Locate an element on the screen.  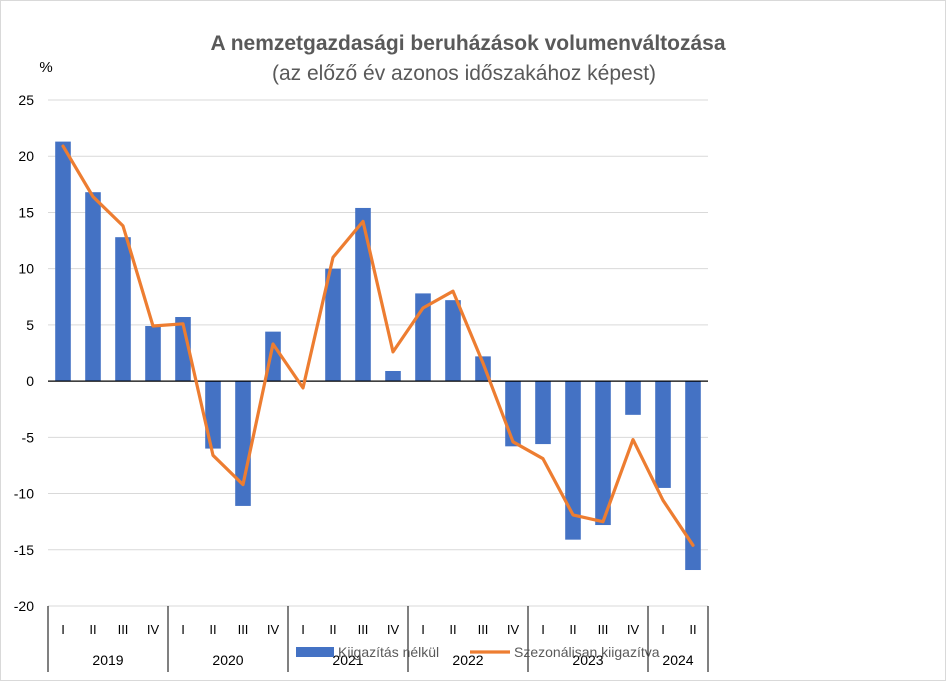
y-tick-label: -15 is located at coordinates (24, 550).